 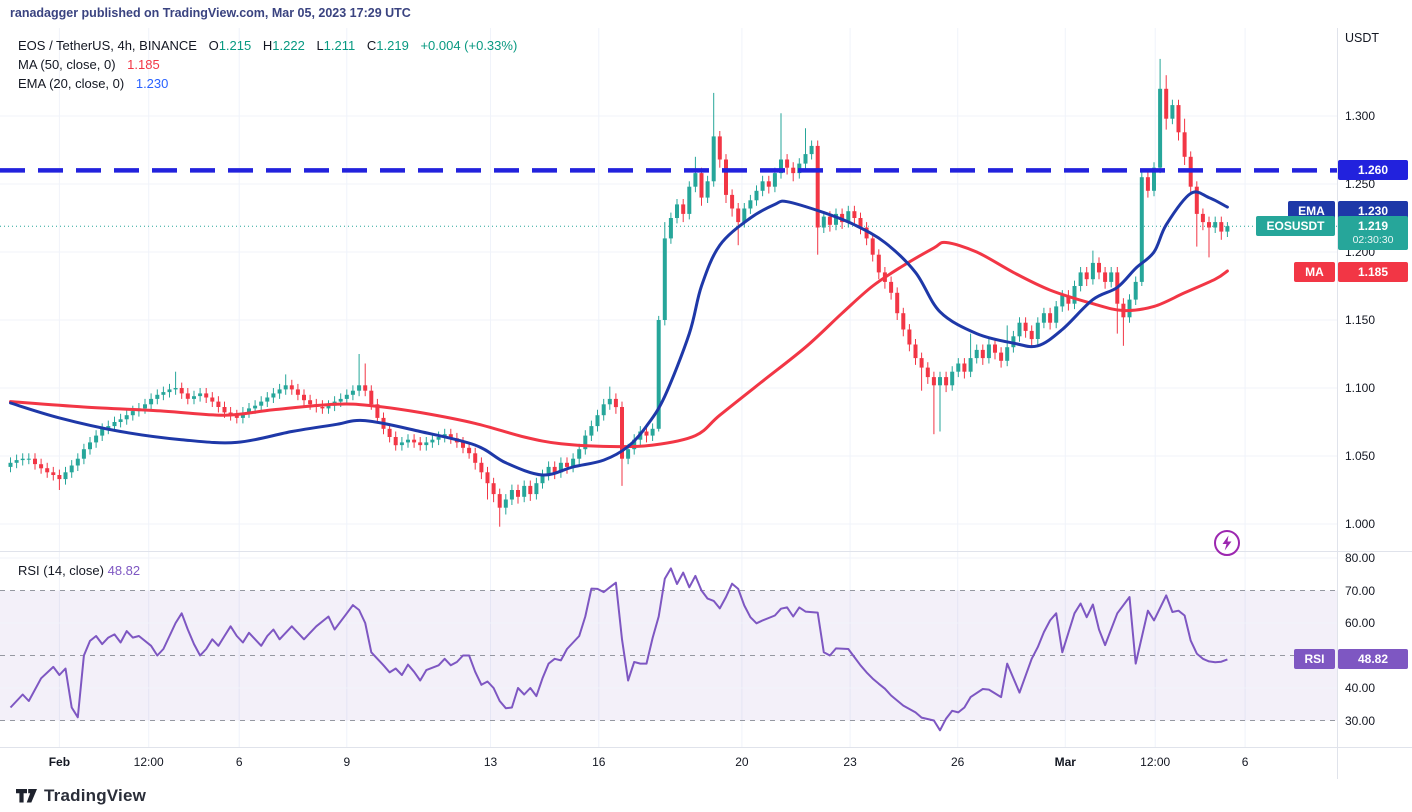 I want to click on pane-separator, so click(x=706, y=551).